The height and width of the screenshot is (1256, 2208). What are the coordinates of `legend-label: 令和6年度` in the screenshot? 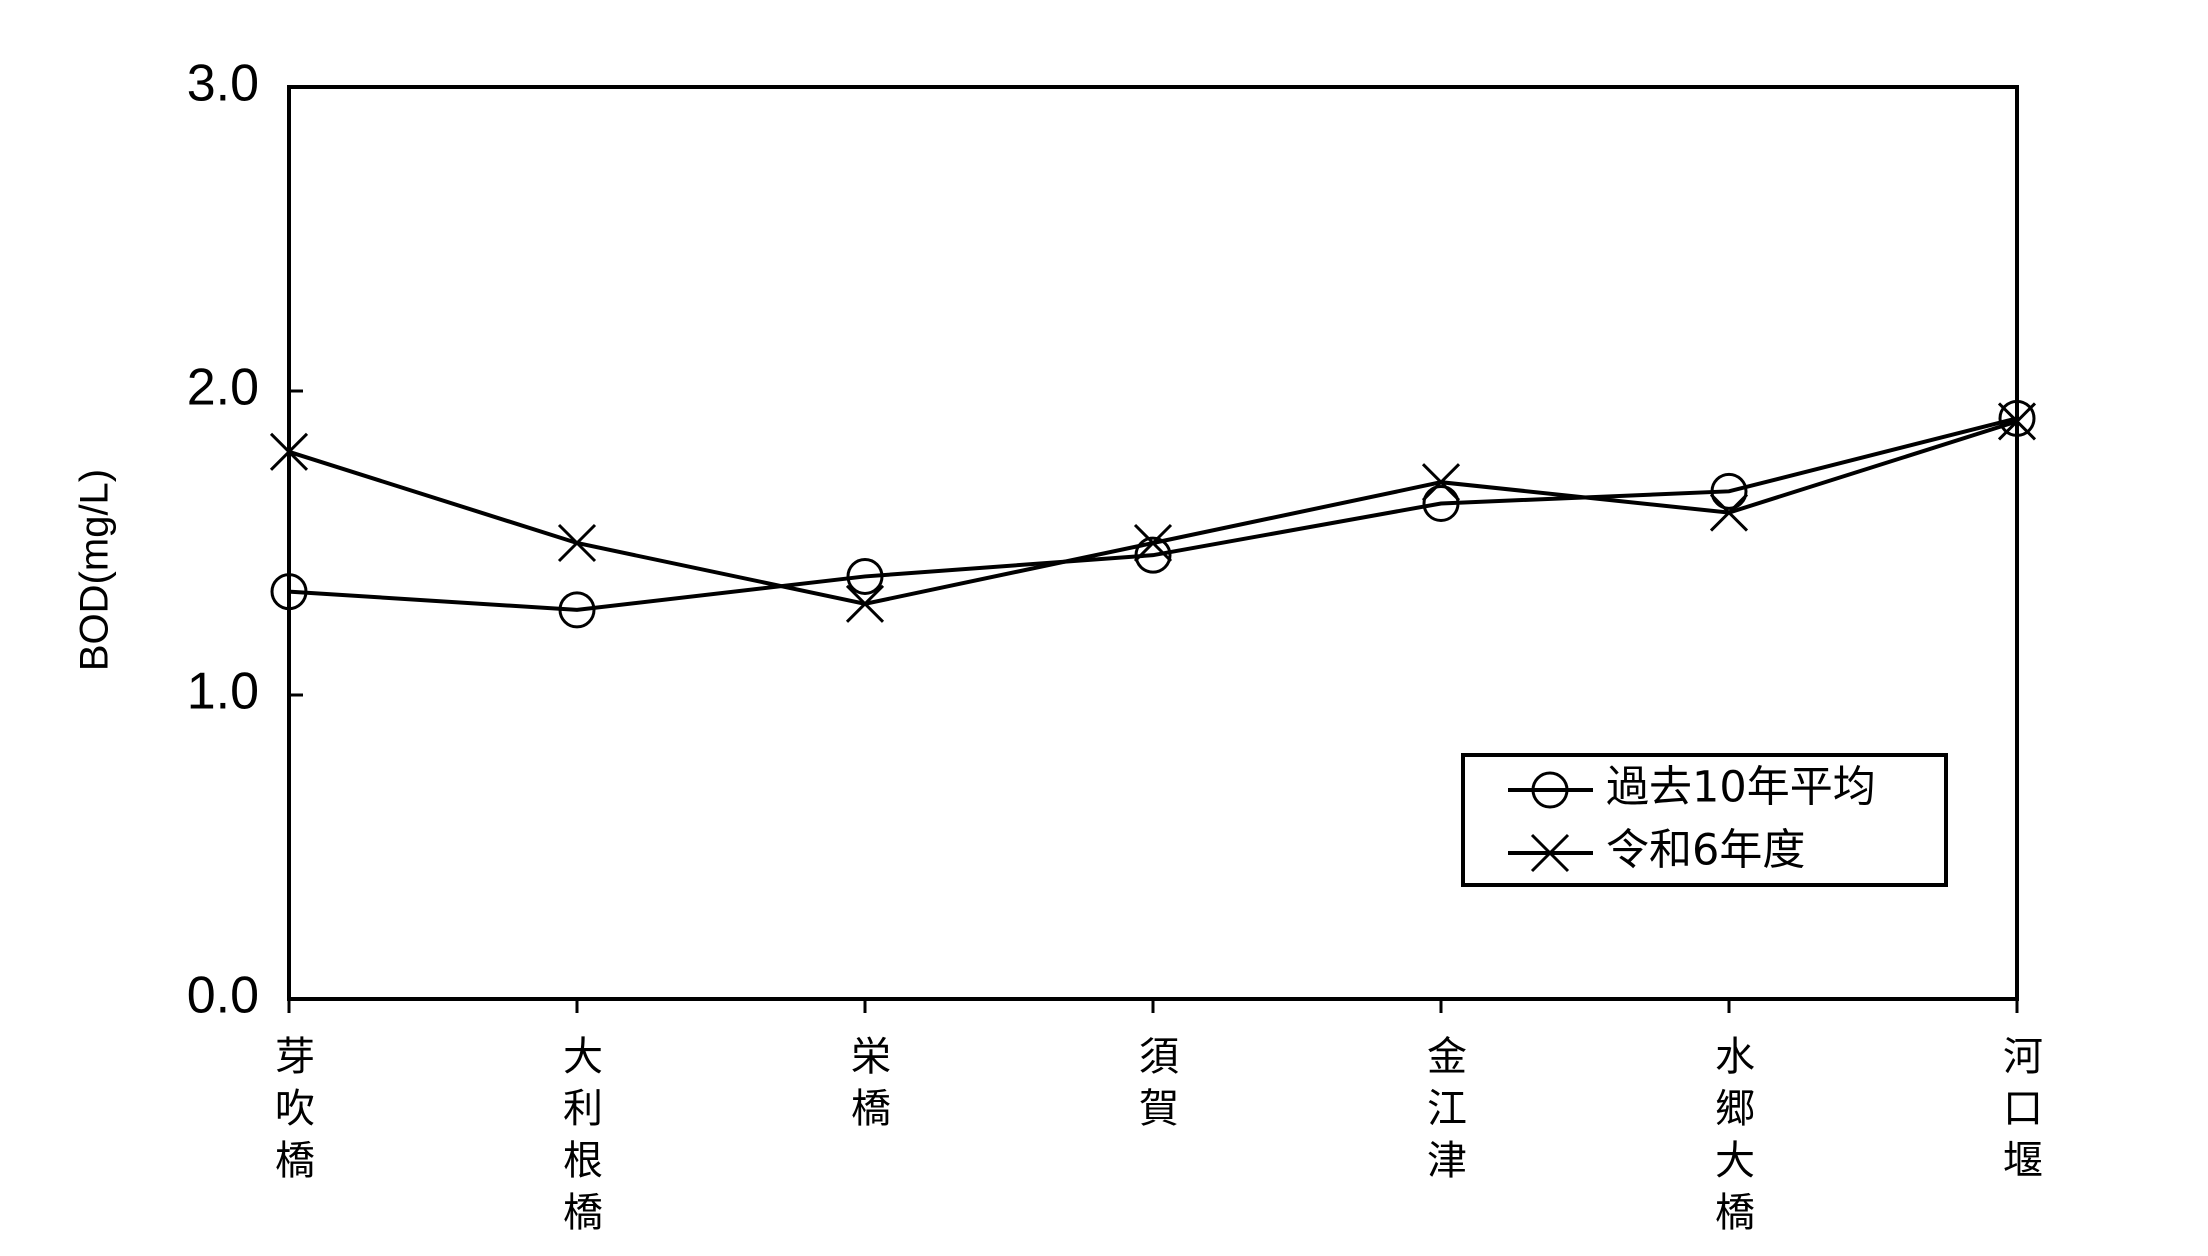 It's located at (1705, 851).